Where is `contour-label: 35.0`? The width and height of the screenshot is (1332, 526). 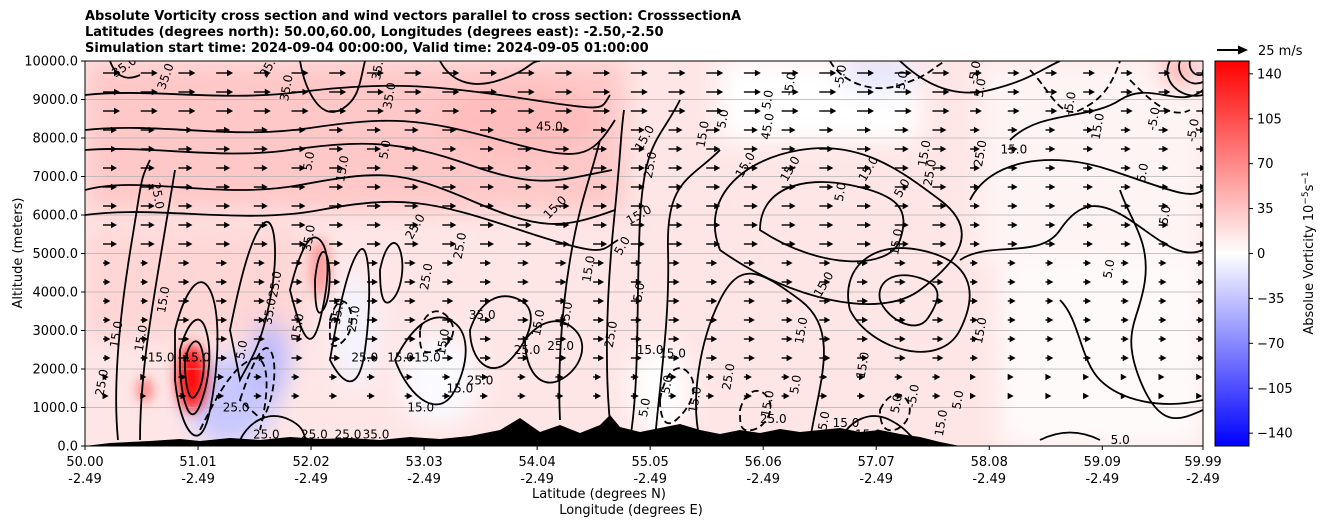 contour-label: 35.0 is located at coordinates (389, 95).